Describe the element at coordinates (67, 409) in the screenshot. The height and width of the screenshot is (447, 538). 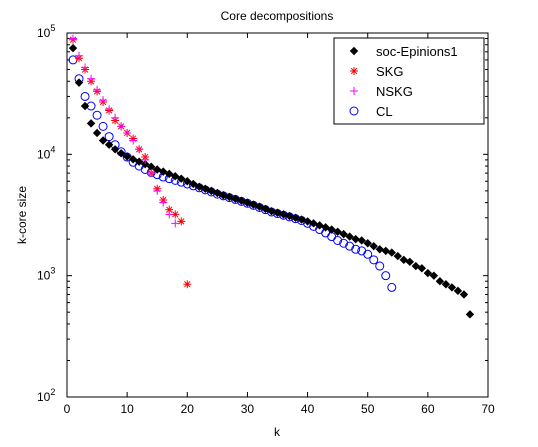
I see `x-tick-label: 0` at that location.